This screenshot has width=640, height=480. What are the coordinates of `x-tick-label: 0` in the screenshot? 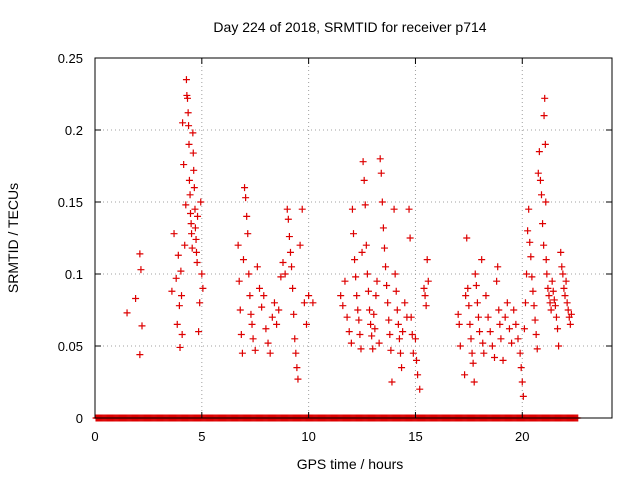 It's located at (94, 436).